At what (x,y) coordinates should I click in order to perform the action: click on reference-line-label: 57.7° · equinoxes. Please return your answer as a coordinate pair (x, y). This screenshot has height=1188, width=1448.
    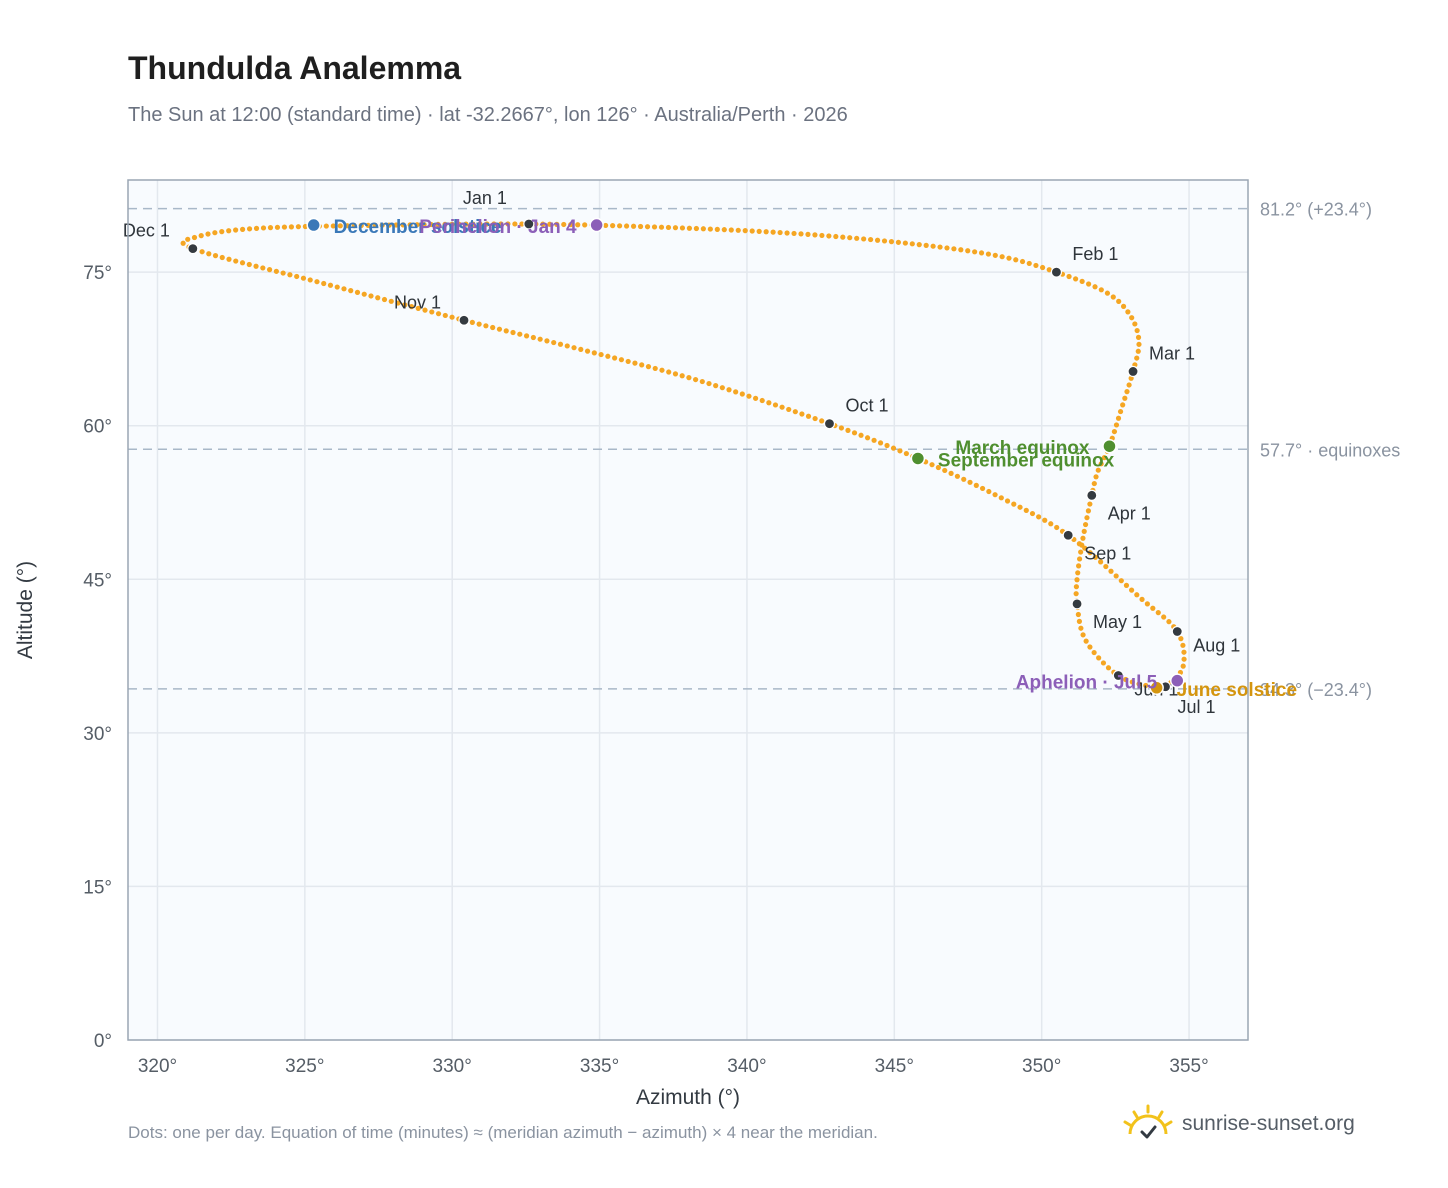
    Looking at the image, I should click on (1330, 450).